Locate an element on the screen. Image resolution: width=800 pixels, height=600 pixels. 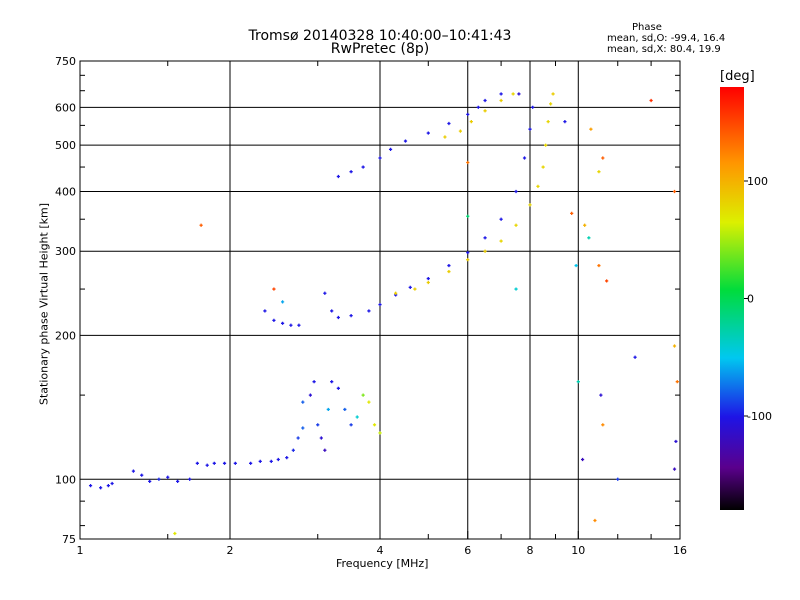
series-x-mode-trace is located at coordinates (474, 193).